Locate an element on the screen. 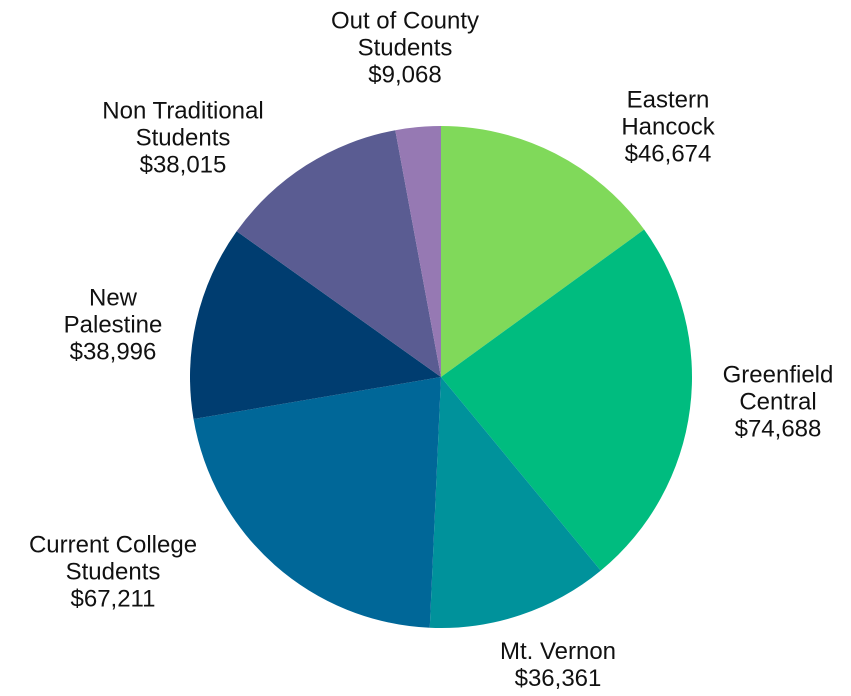 Image resolution: width=851 pixels, height=696 pixels. category-name: Eastern Hancock is located at coordinates (668, 113).